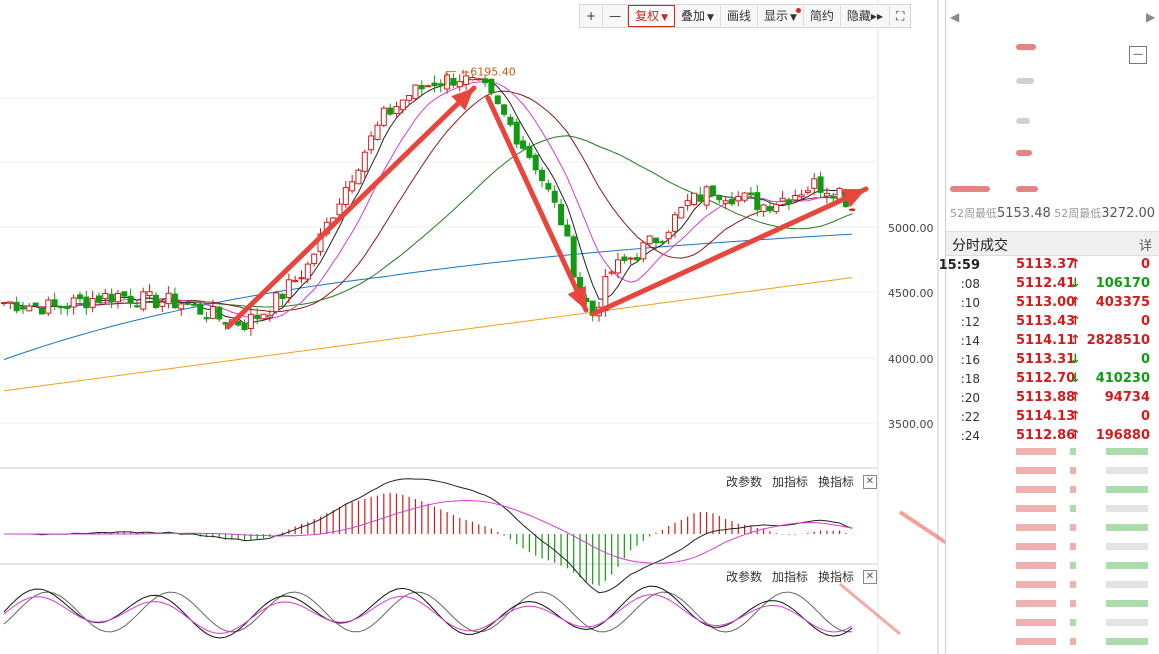 This screenshot has height=654, width=1159. What do you see at coordinates (592, 16) in the screenshot?
I see `zoom-in-button: +` at bounding box center [592, 16].